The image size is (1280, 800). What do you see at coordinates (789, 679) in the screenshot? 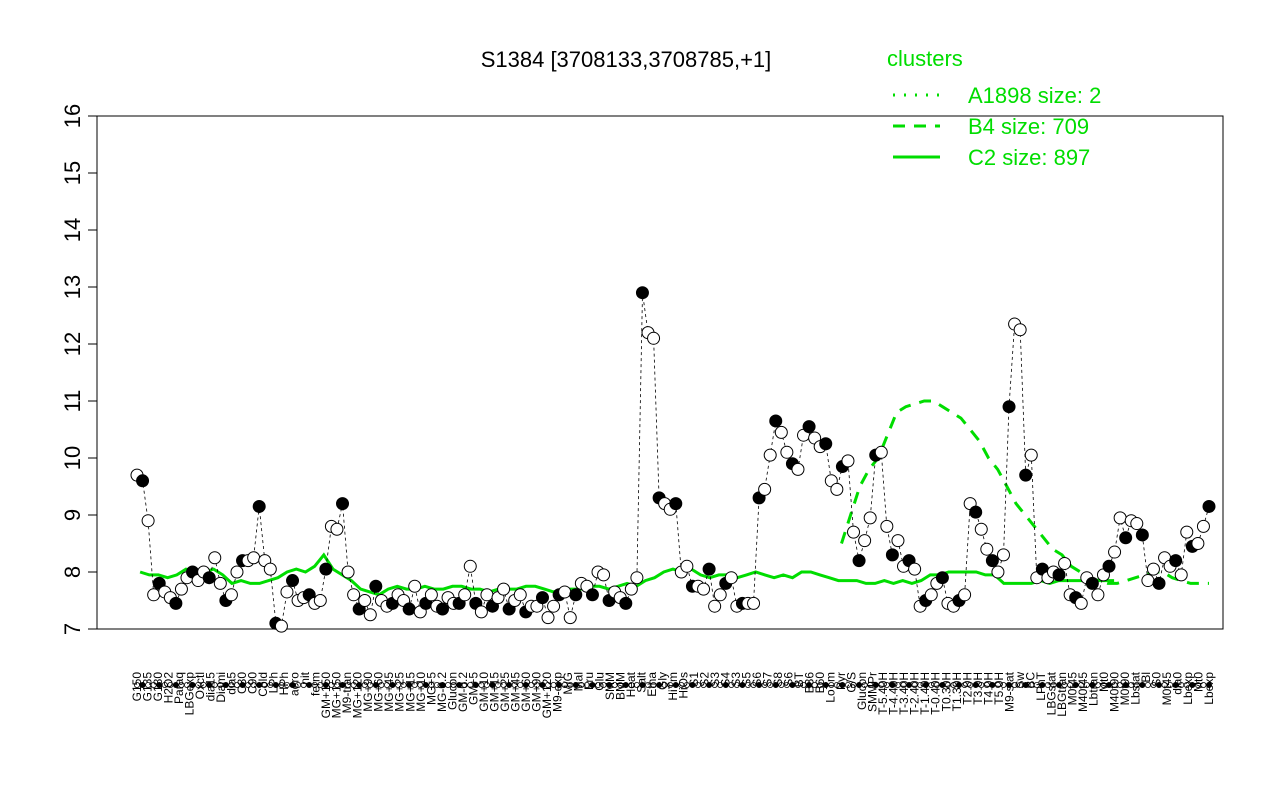
I see `x-tick-label: S6` at bounding box center [789, 679].